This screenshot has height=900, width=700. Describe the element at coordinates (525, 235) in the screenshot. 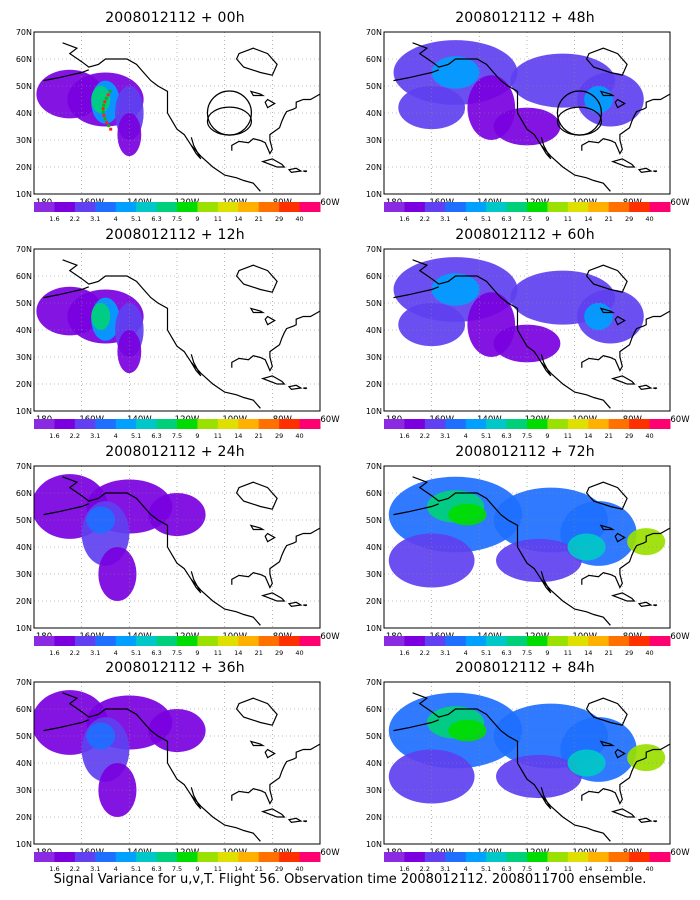

I see `panel-title: 2008012112 + 60h` at that location.